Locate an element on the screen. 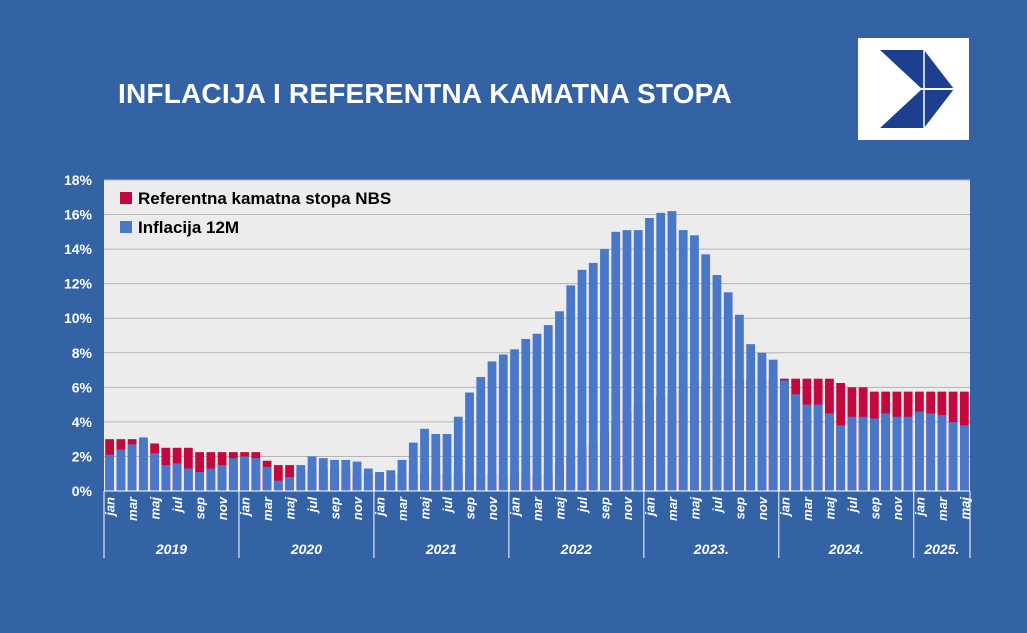 Image resolution: width=1027 pixels, height=633 pixels. year-label: 2020 is located at coordinates (306, 549).